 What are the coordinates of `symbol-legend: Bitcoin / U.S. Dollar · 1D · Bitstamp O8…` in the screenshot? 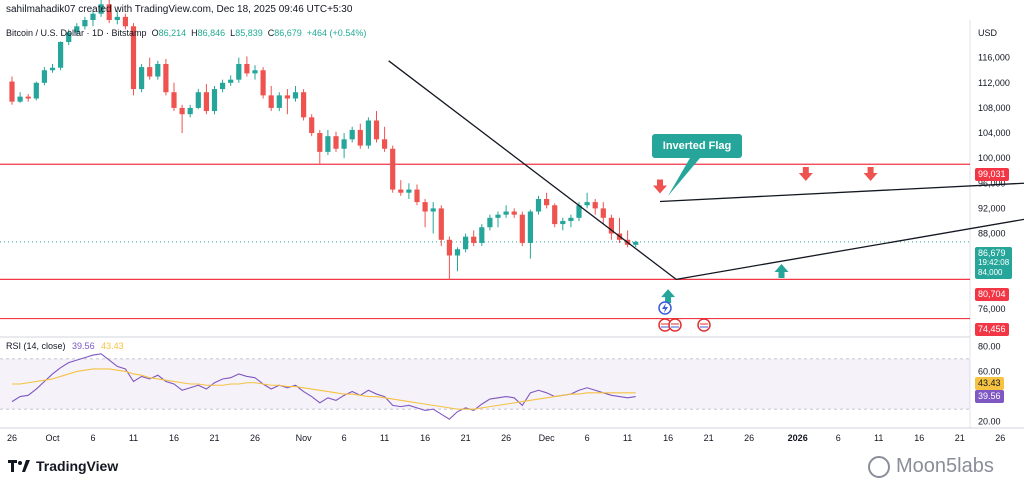 It's located at (186, 33).